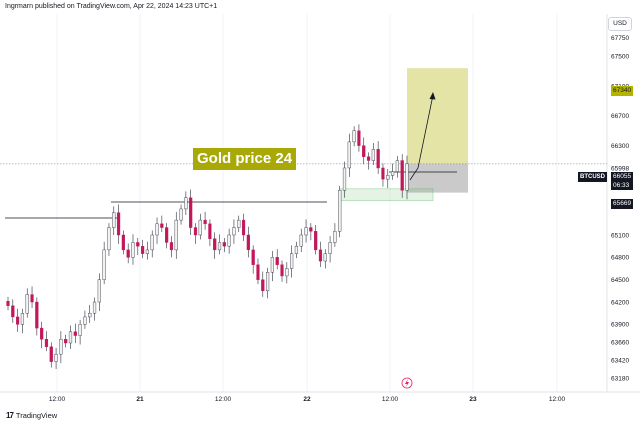 The image size is (640, 425). I want to click on price-tick-label: 63420, so click(620, 360).